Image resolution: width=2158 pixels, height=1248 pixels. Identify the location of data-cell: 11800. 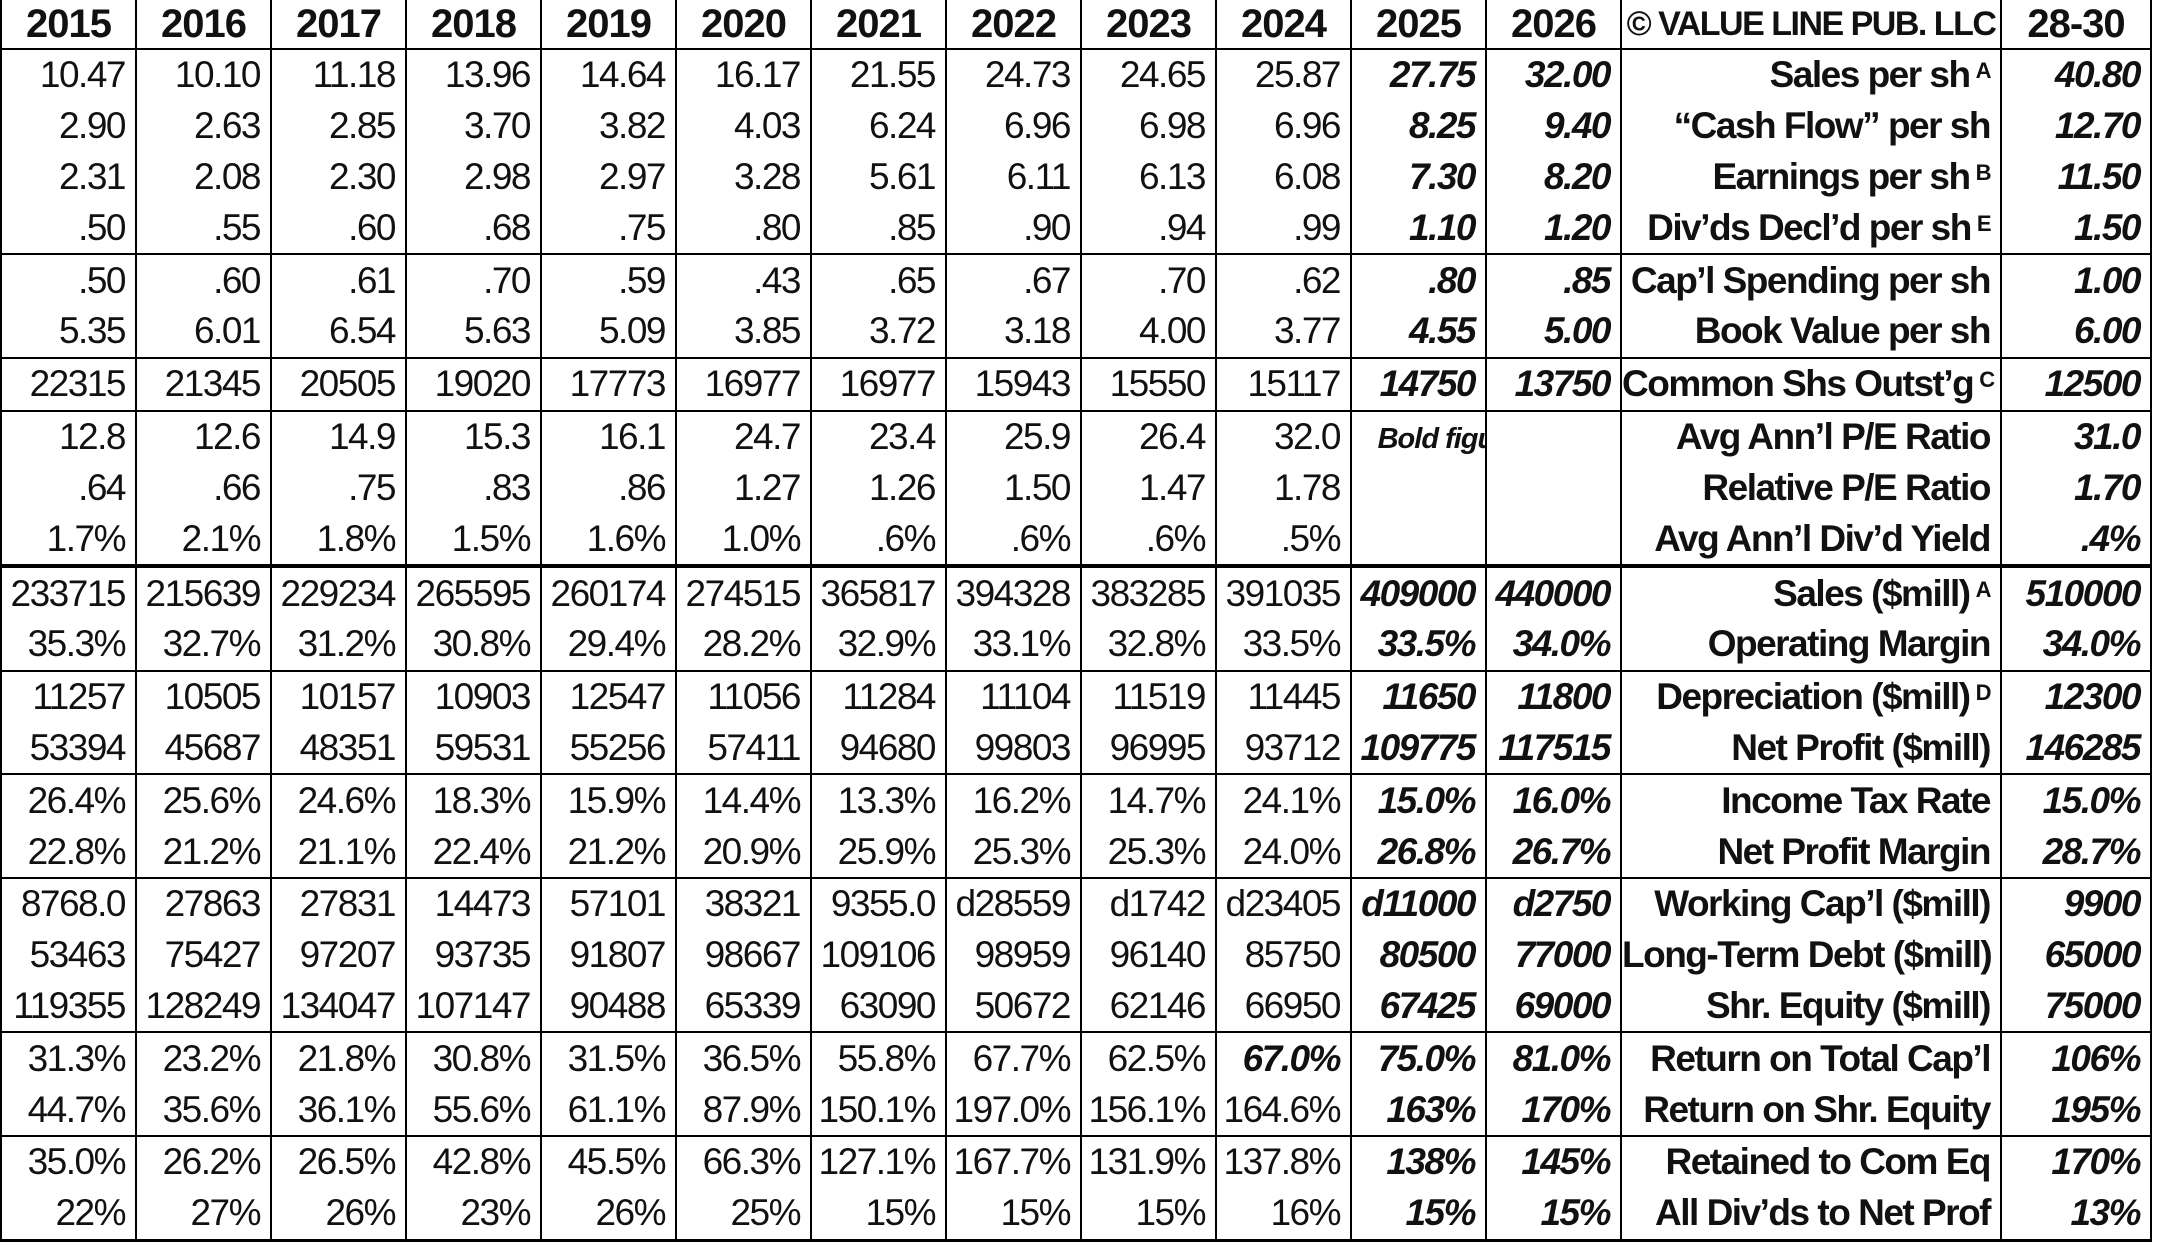
(1553, 696).